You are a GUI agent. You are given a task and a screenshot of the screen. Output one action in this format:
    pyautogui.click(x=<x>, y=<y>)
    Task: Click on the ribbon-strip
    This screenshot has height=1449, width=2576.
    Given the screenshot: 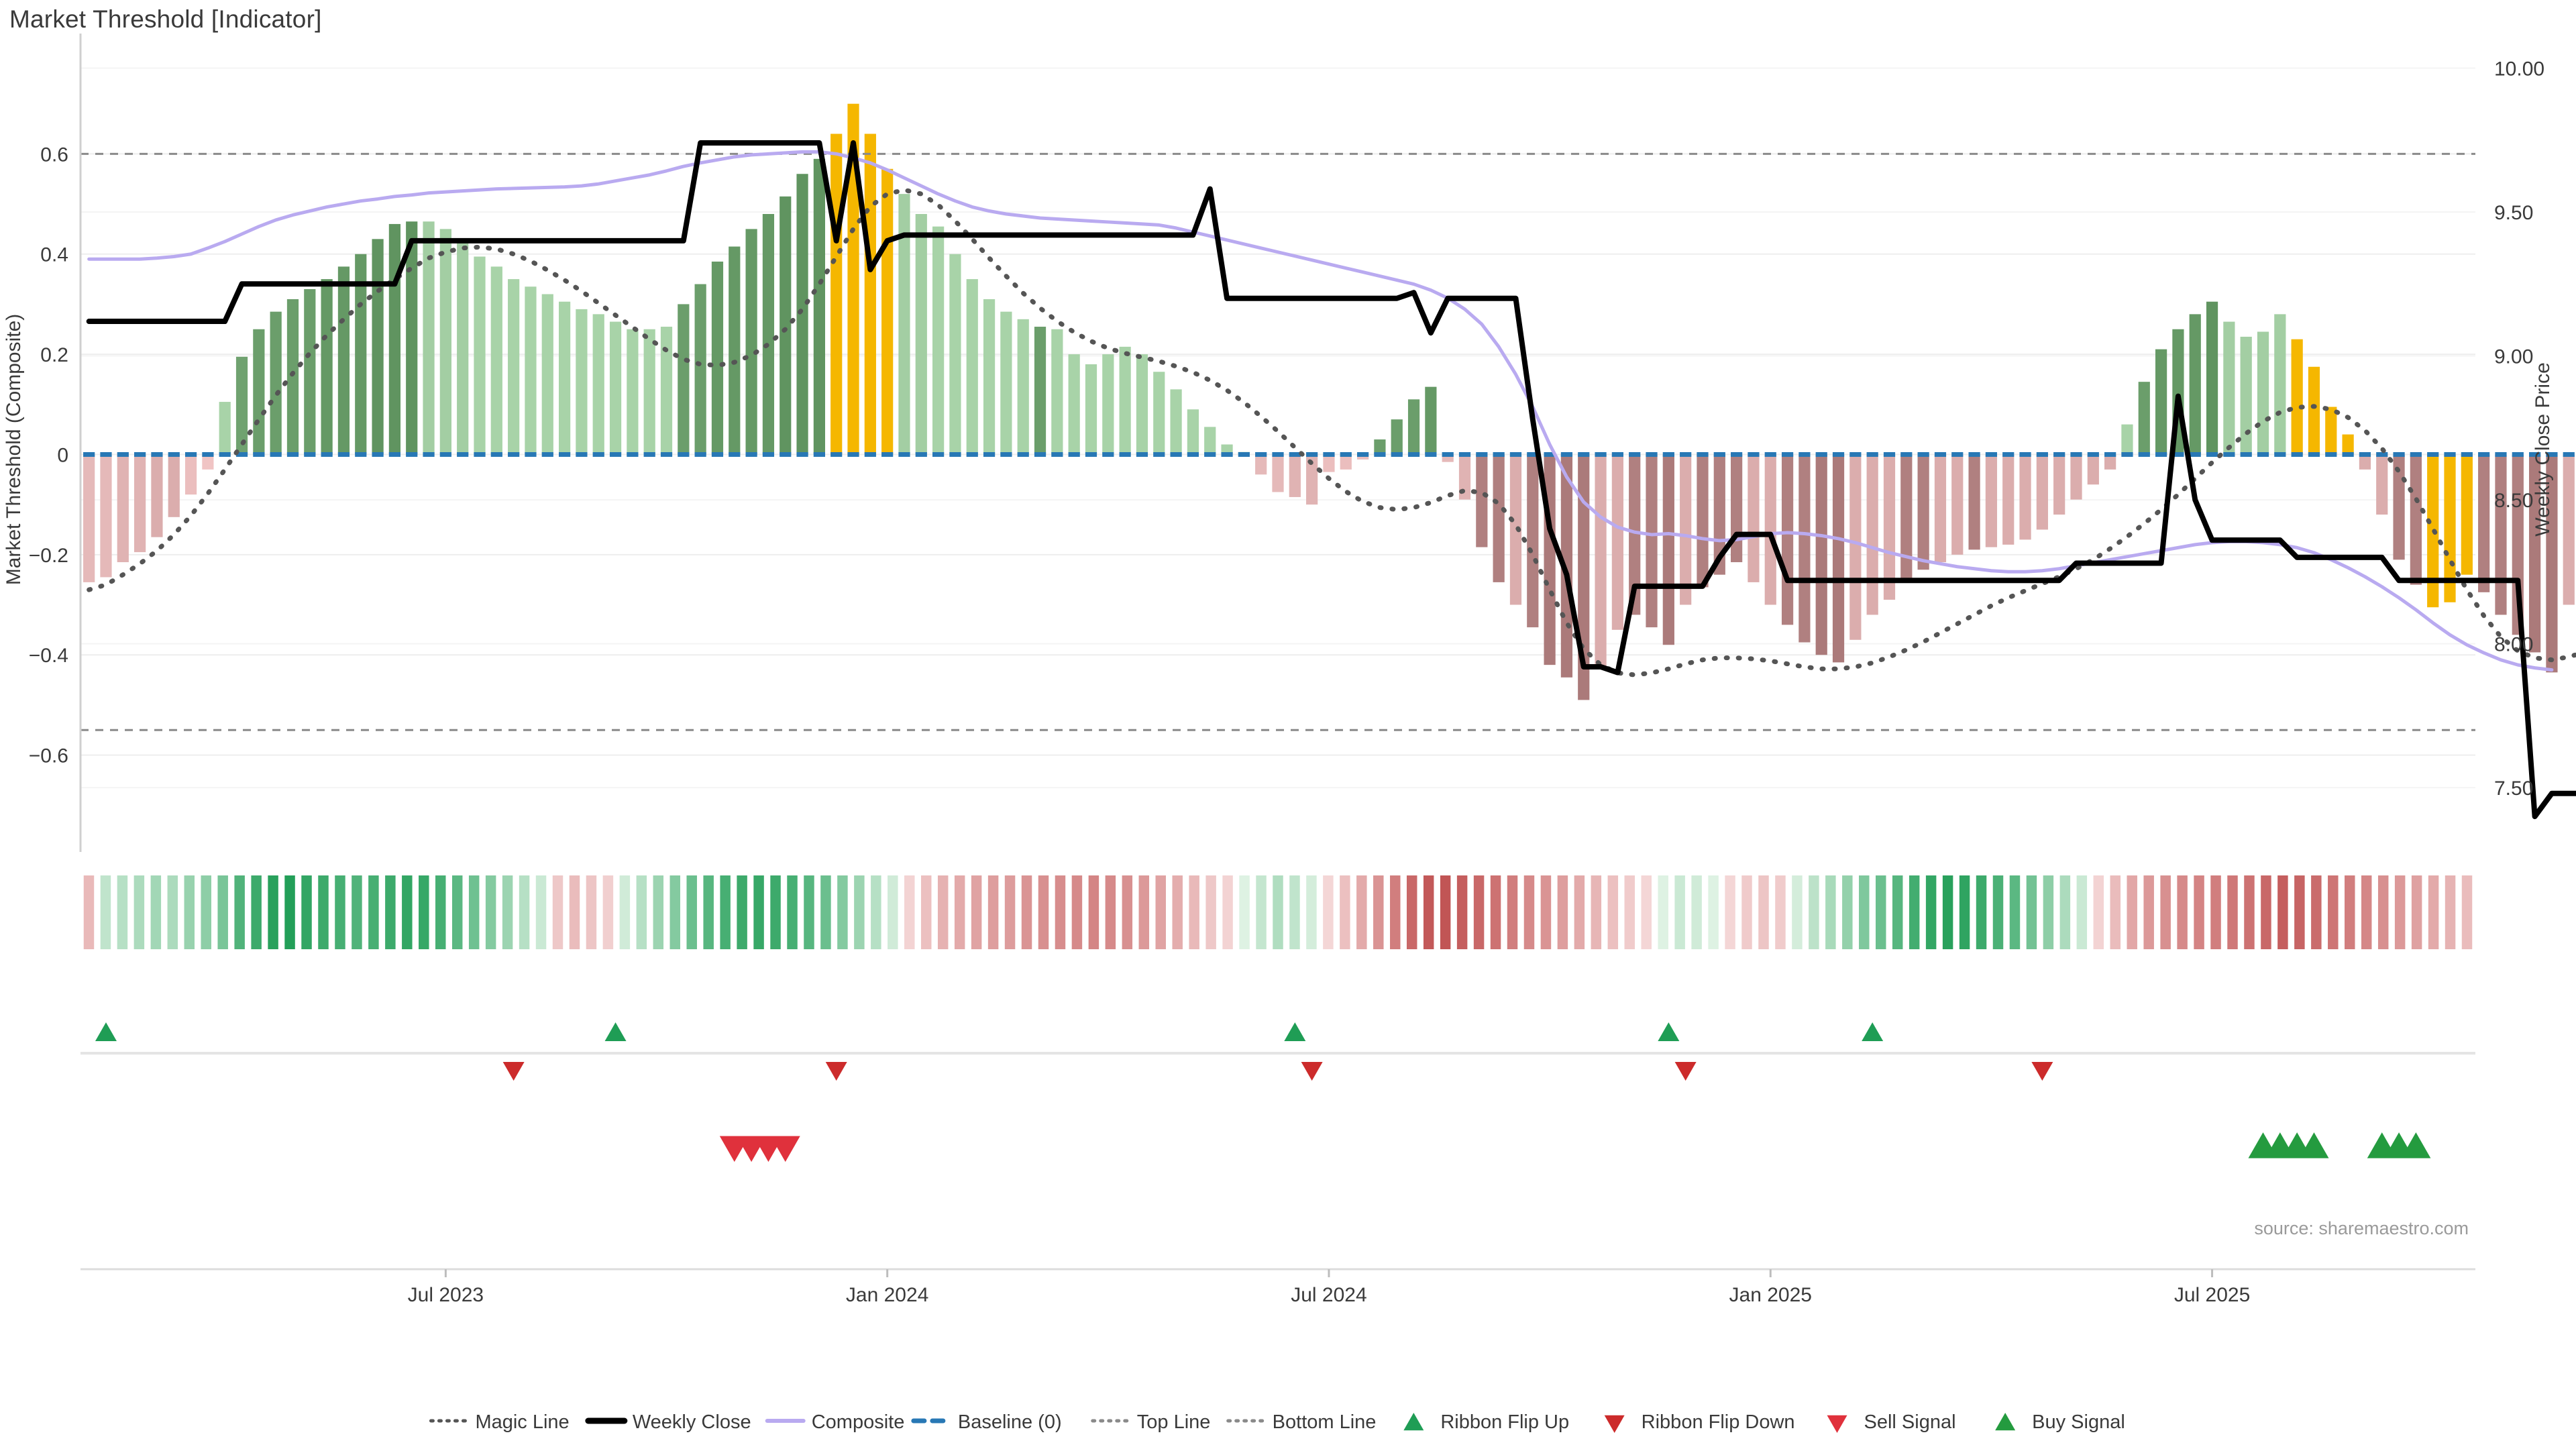 What is the action you would take?
    pyautogui.click(x=1278, y=912)
    